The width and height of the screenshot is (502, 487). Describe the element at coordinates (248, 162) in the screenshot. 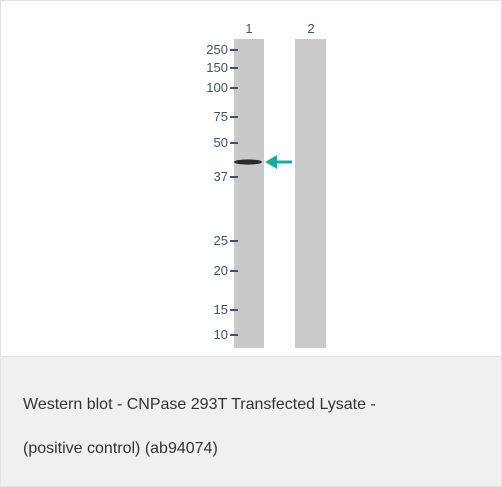

I see `band` at that location.